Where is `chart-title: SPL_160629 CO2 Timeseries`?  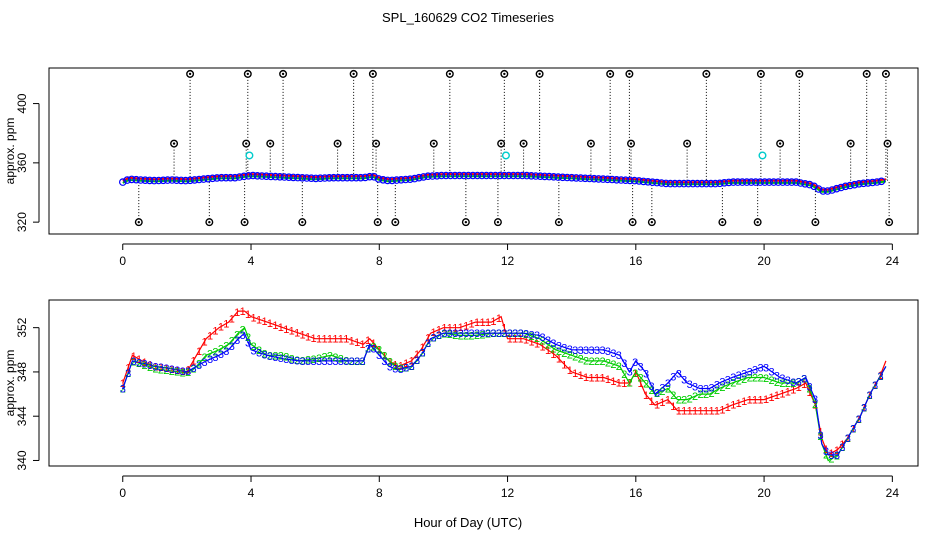 chart-title: SPL_160629 CO2 Timeseries is located at coordinates (468, 17).